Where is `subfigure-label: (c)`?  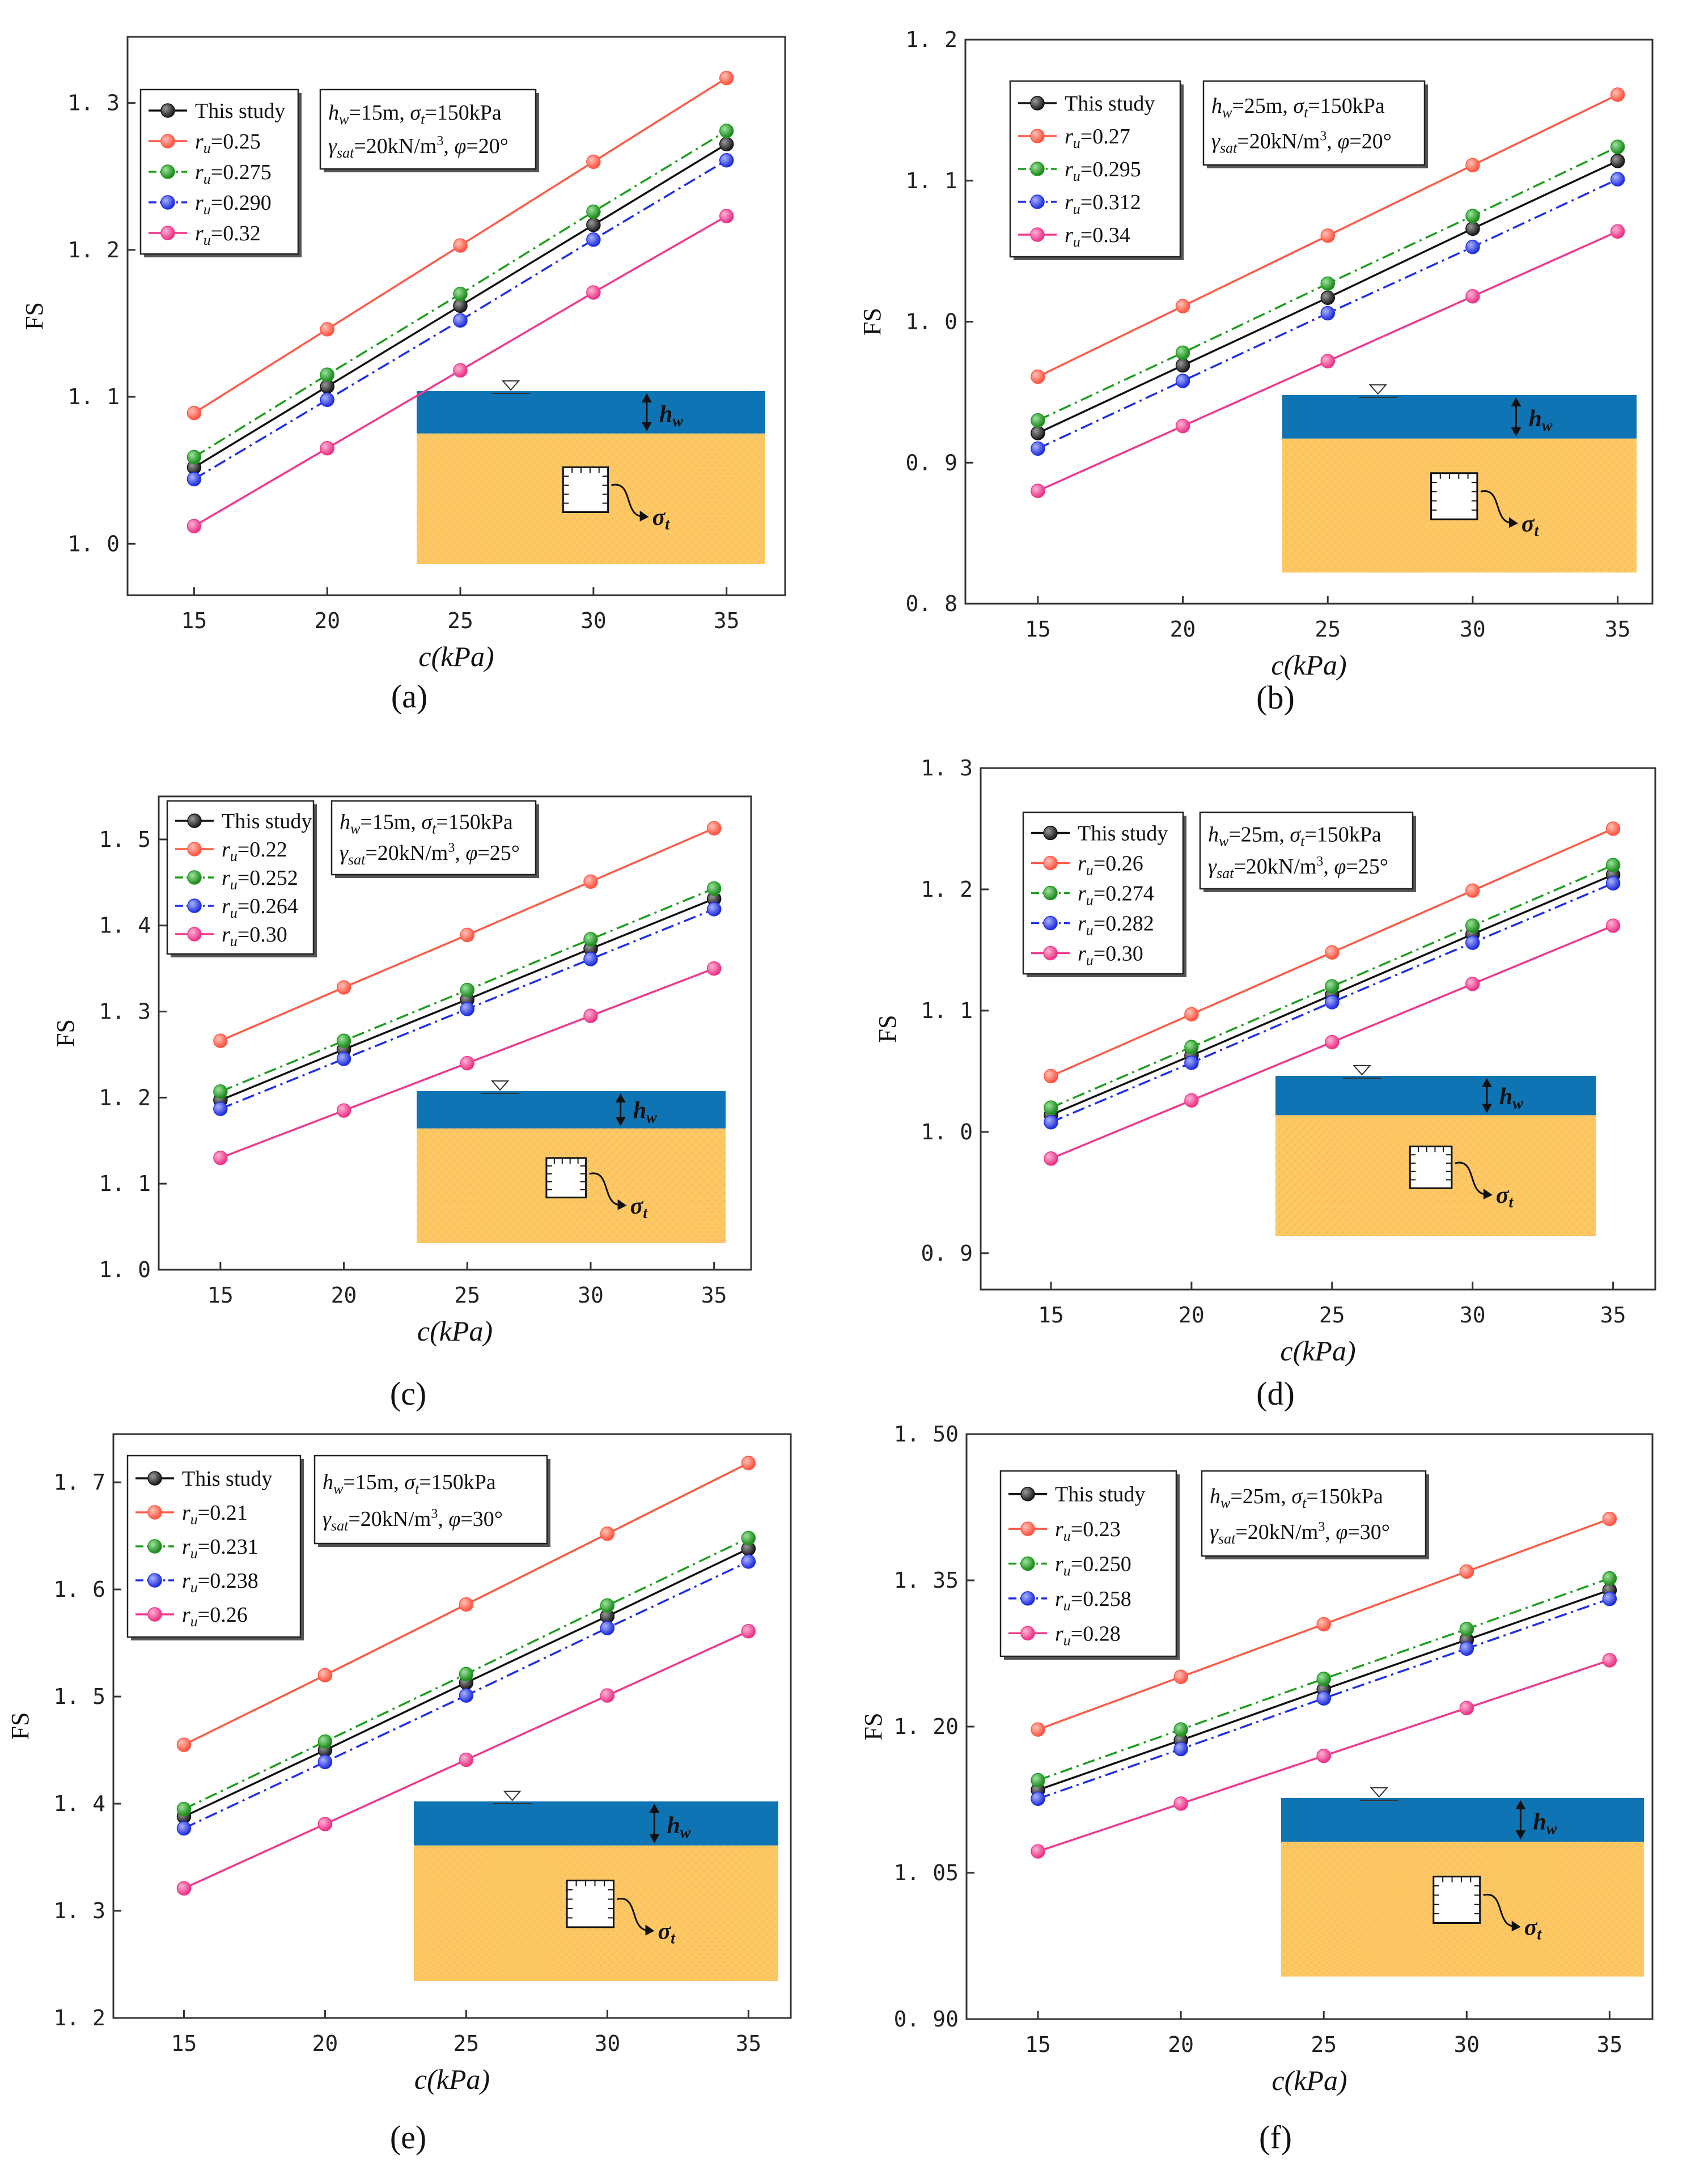 subfigure-label: (c) is located at coordinates (408, 1393).